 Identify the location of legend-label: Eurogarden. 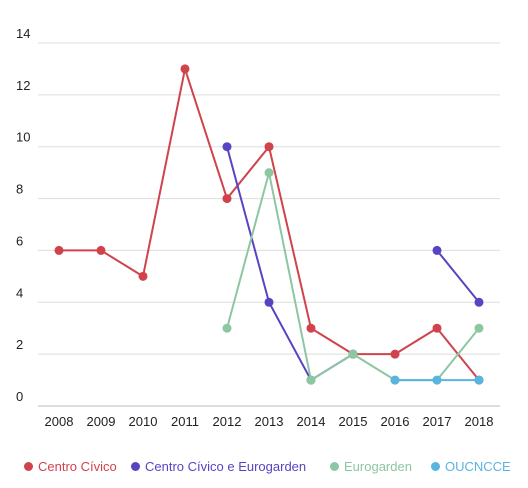
(378, 466).